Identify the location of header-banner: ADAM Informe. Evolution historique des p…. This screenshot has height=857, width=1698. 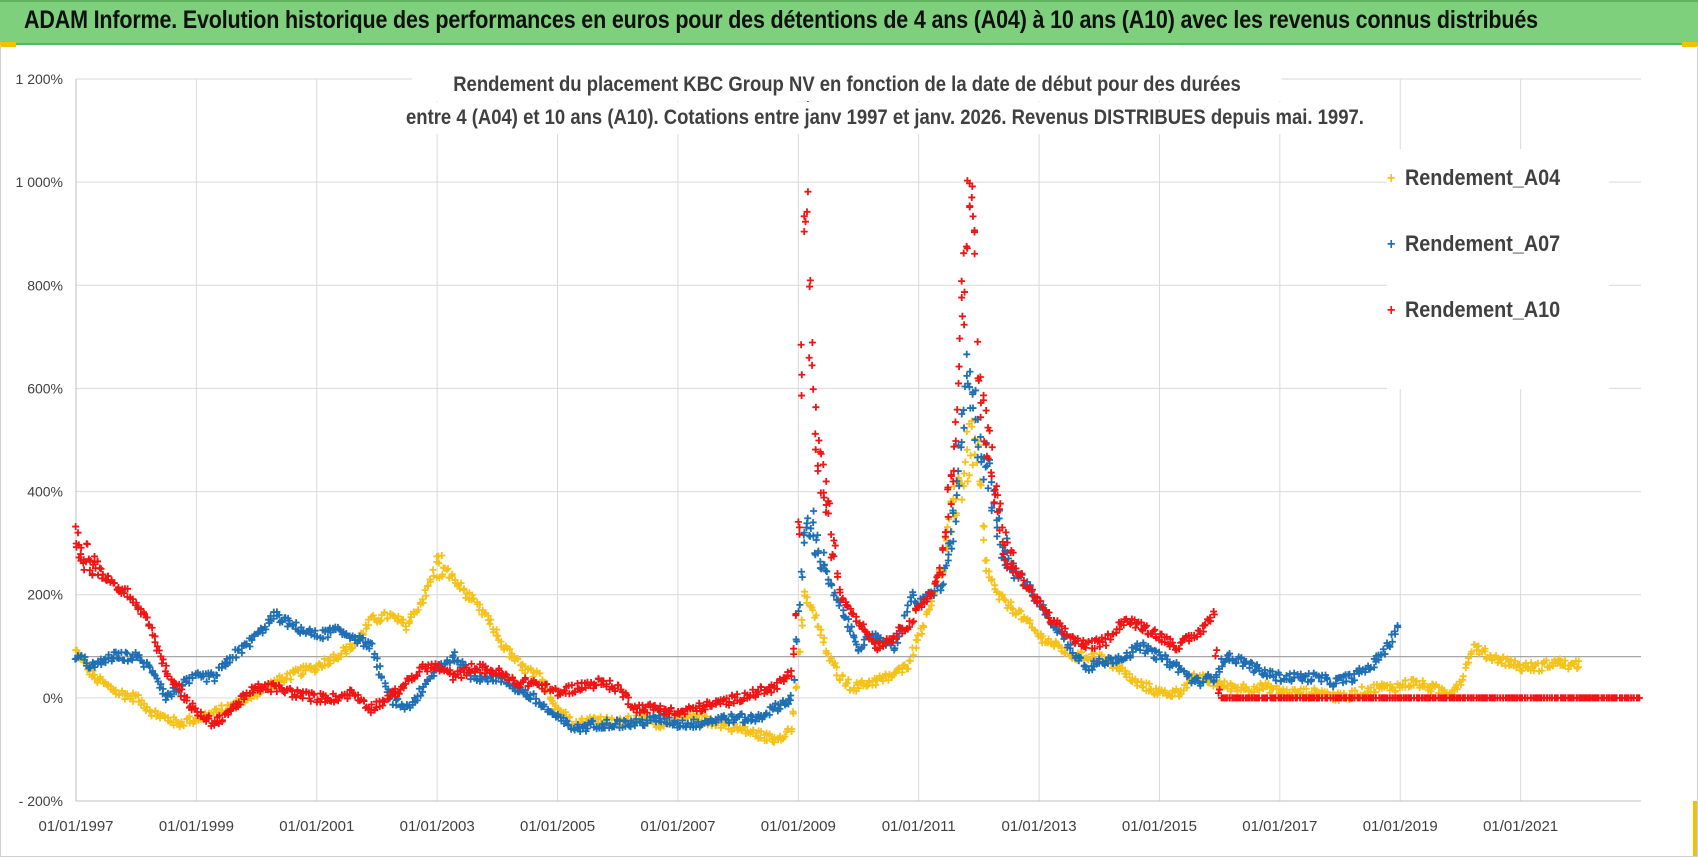
(849, 22).